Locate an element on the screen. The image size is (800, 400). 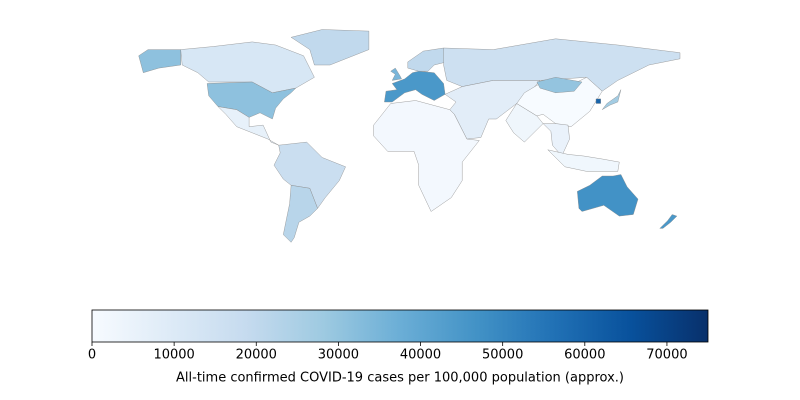
colorbar-tick-label: 70000 is located at coordinates (666, 355).